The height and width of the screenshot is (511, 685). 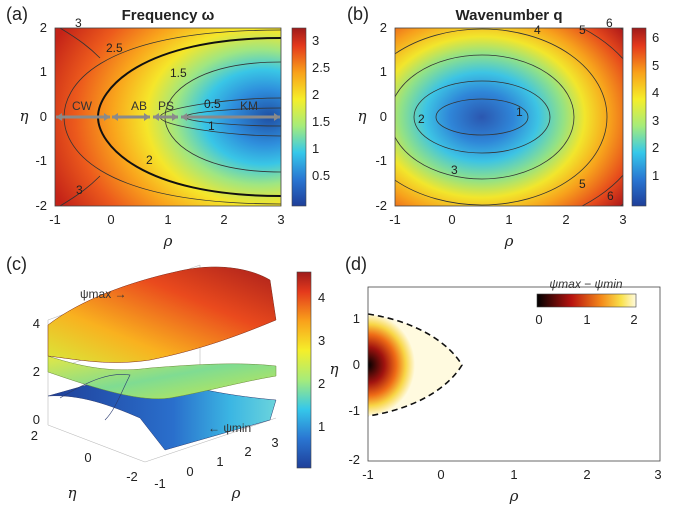 I want to click on y-tick-a-1: 2, so click(x=43, y=27).